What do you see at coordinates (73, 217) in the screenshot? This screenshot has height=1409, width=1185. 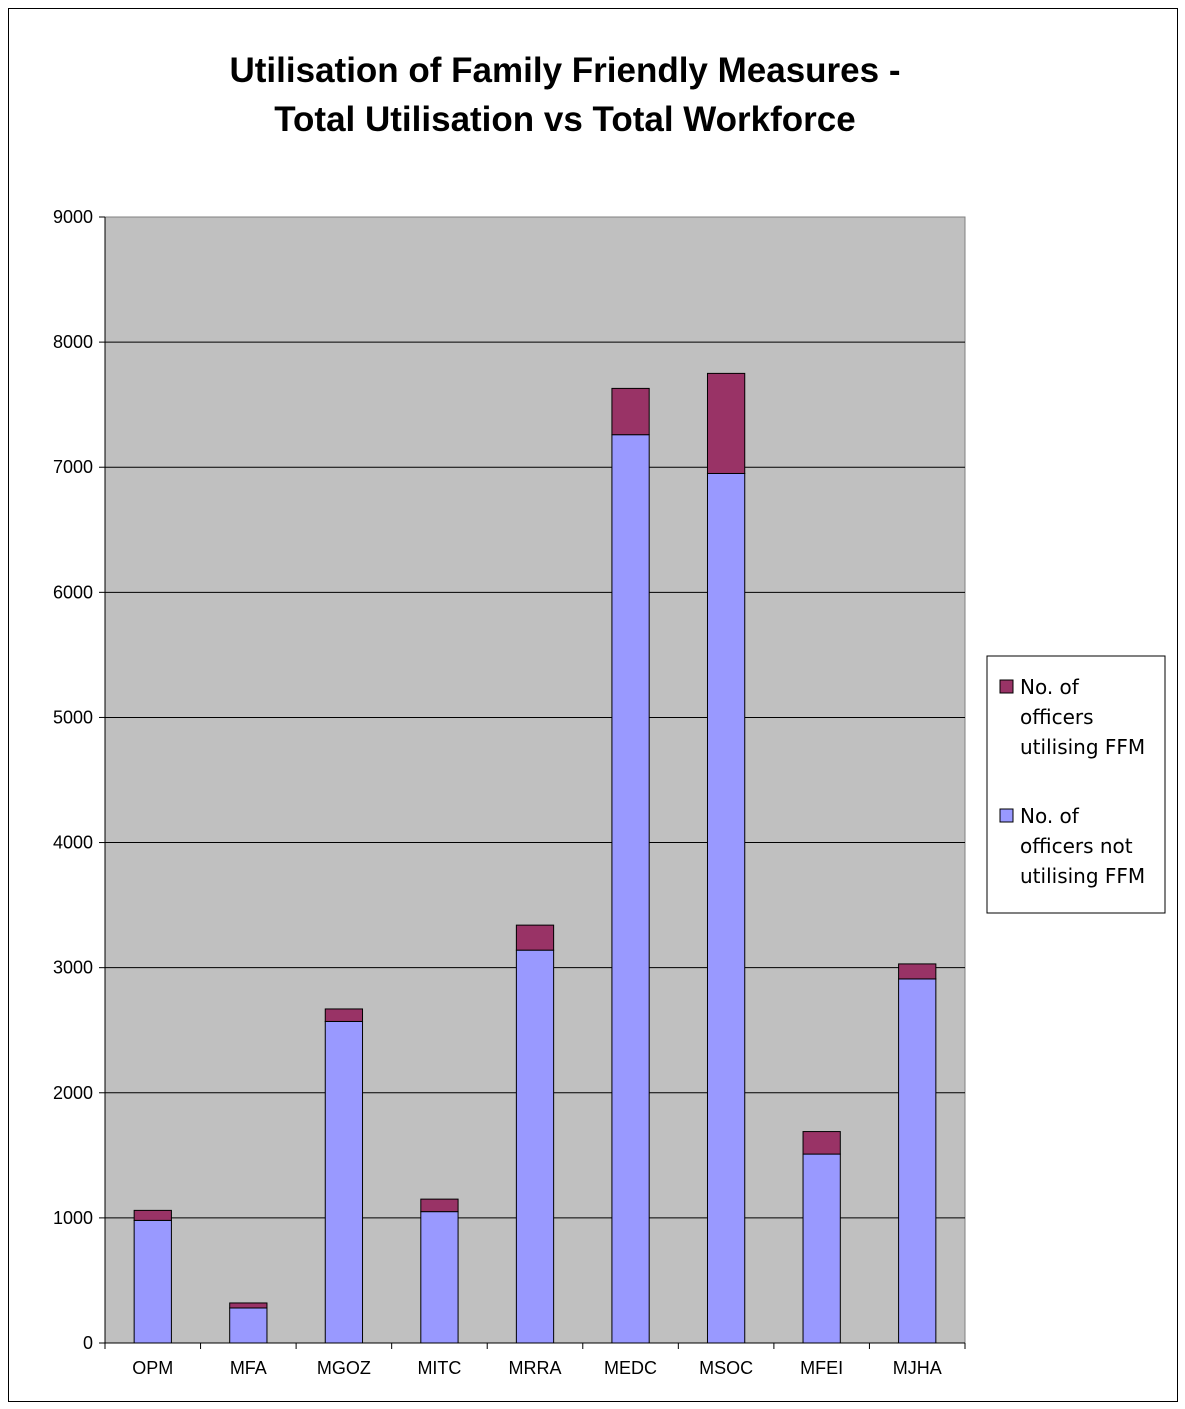 I see `y-tick-label: 9000` at bounding box center [73, 217].